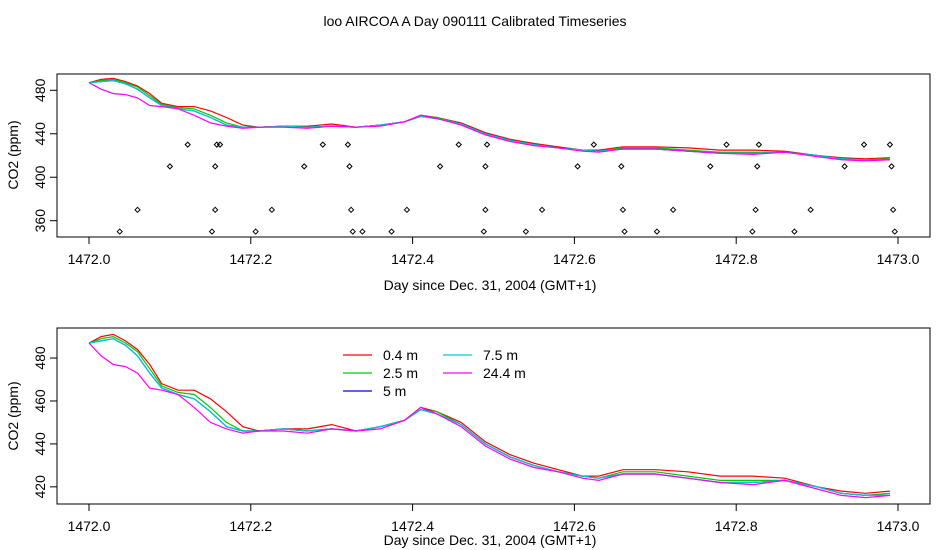  What do you see at coordinates (494, 519) in the screenshot?
I see `bottom-x-axis: 1472.0 1472.2 1472.4 1472.6 1472.8 1473.0` at bounding box center [494, 519].